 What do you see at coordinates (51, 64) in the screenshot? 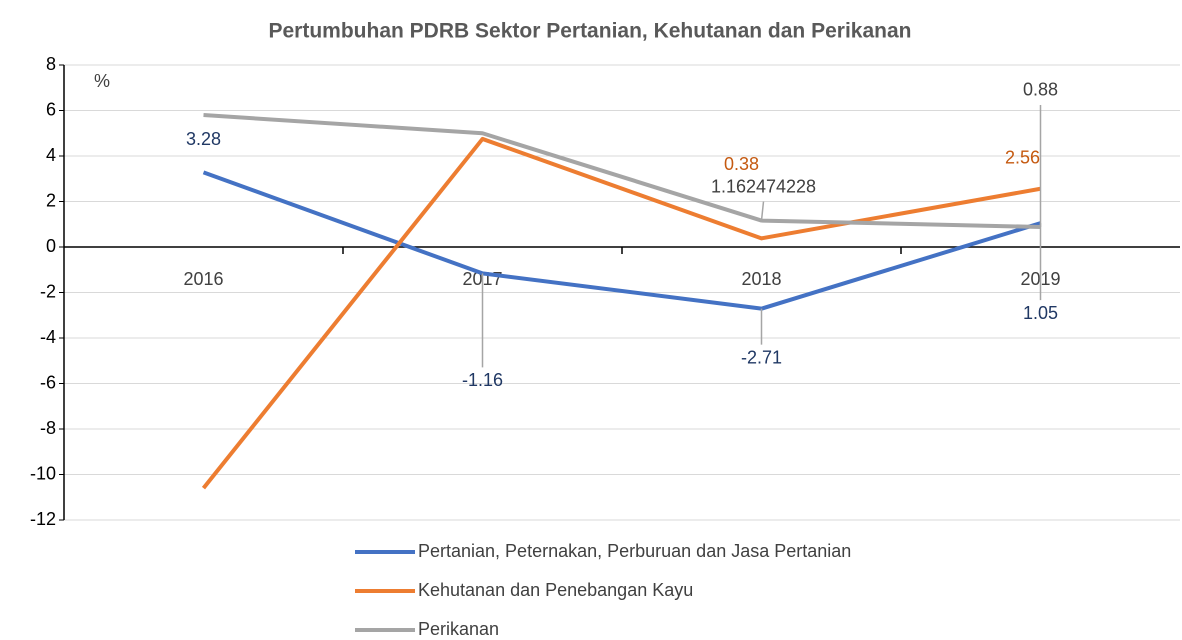
I see `y-tick-label: 8` at bounding box center [51, 64].